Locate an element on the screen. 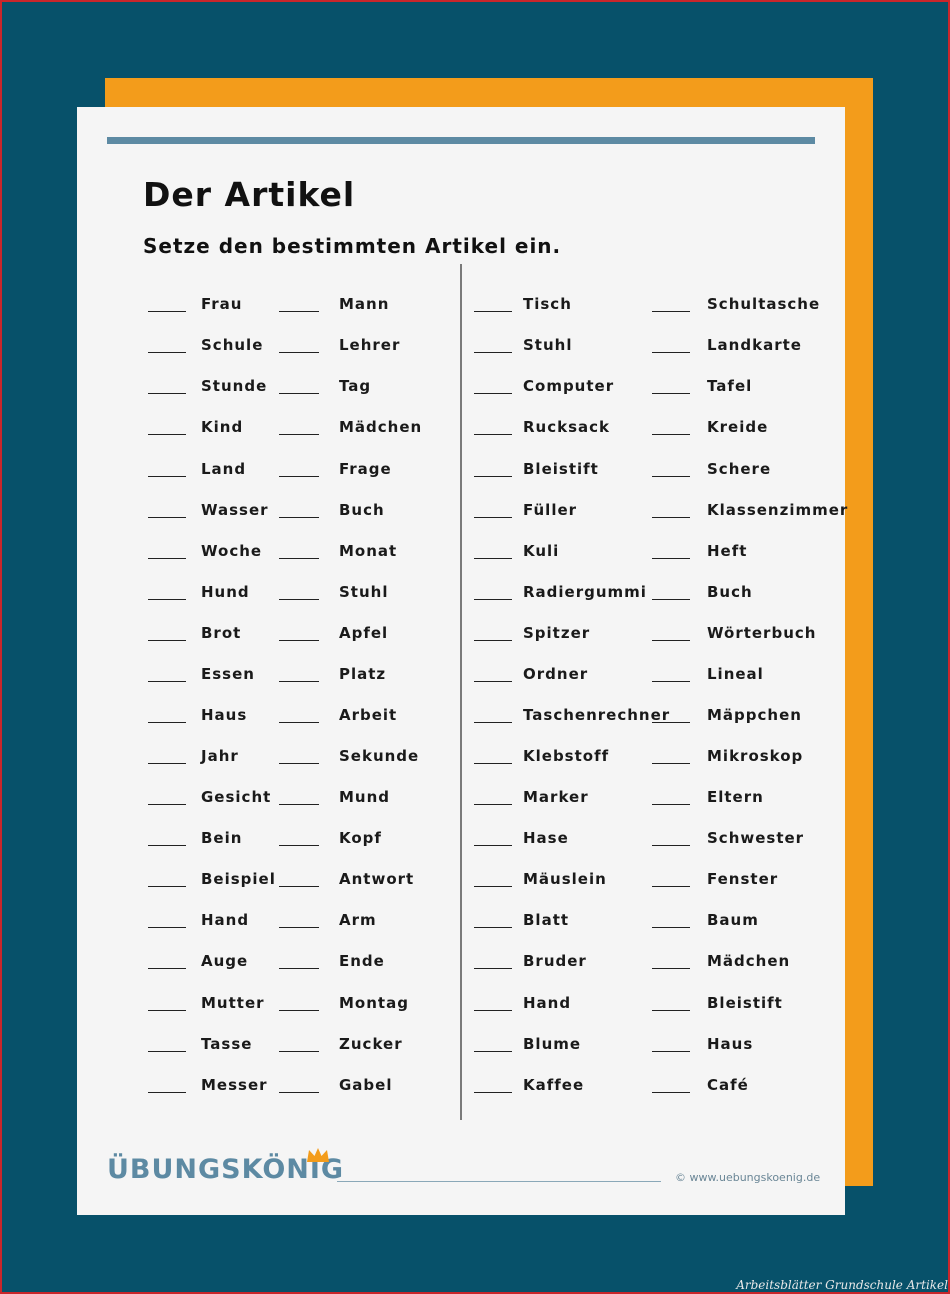  noun-word: Antwort is located at coordinates (377, 879).